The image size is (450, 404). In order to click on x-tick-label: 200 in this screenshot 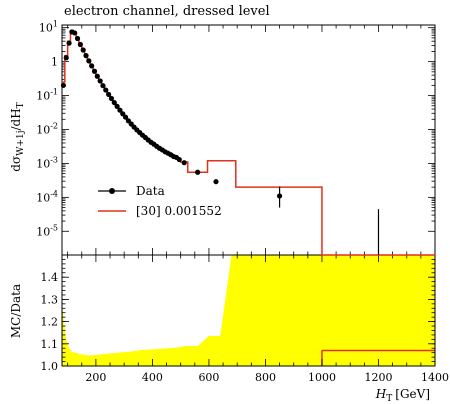, I will do `click(95, 377)`.